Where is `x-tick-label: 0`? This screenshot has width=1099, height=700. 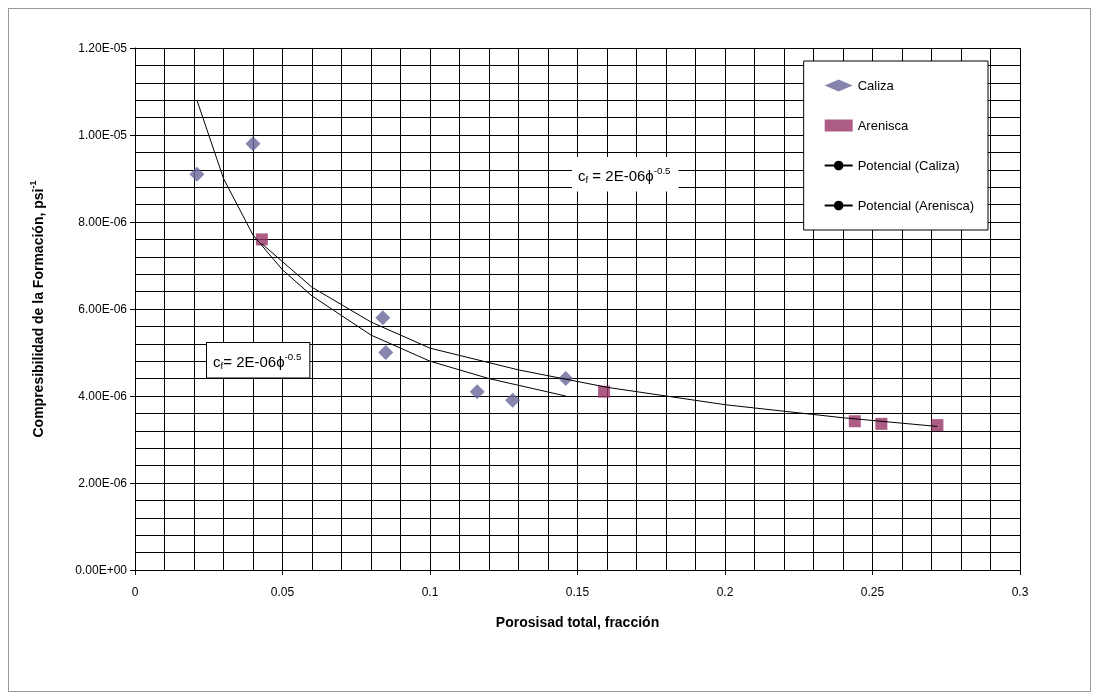 x-tick-label: 0 is located at coordinates (135, 592).